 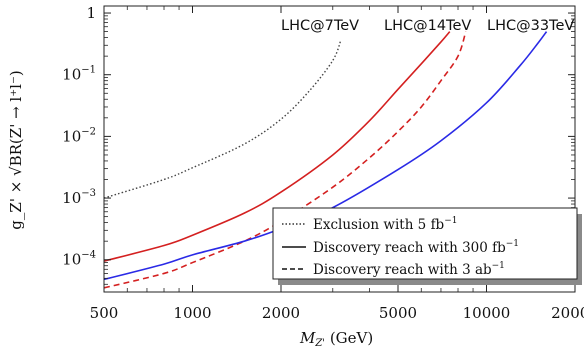 What do you see at coordinates (104, 313) in the screenshot?
I see `x-tick-label: 500` at bounding box center [104, 313].